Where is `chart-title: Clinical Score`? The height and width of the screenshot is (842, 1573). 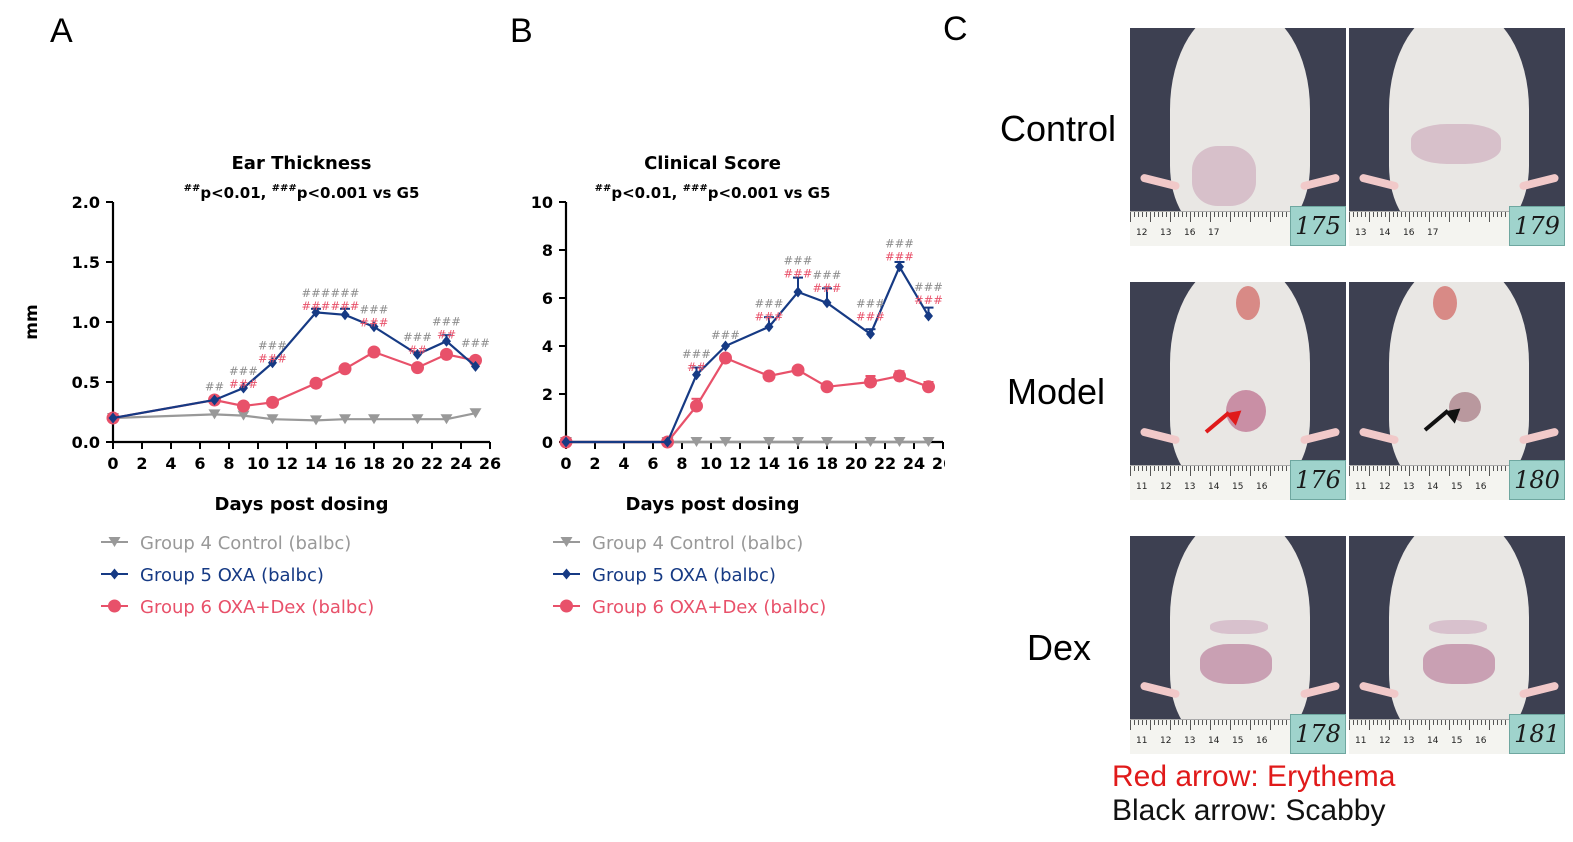
chart-title: Clinical Score is located at coordinates (712, 163).